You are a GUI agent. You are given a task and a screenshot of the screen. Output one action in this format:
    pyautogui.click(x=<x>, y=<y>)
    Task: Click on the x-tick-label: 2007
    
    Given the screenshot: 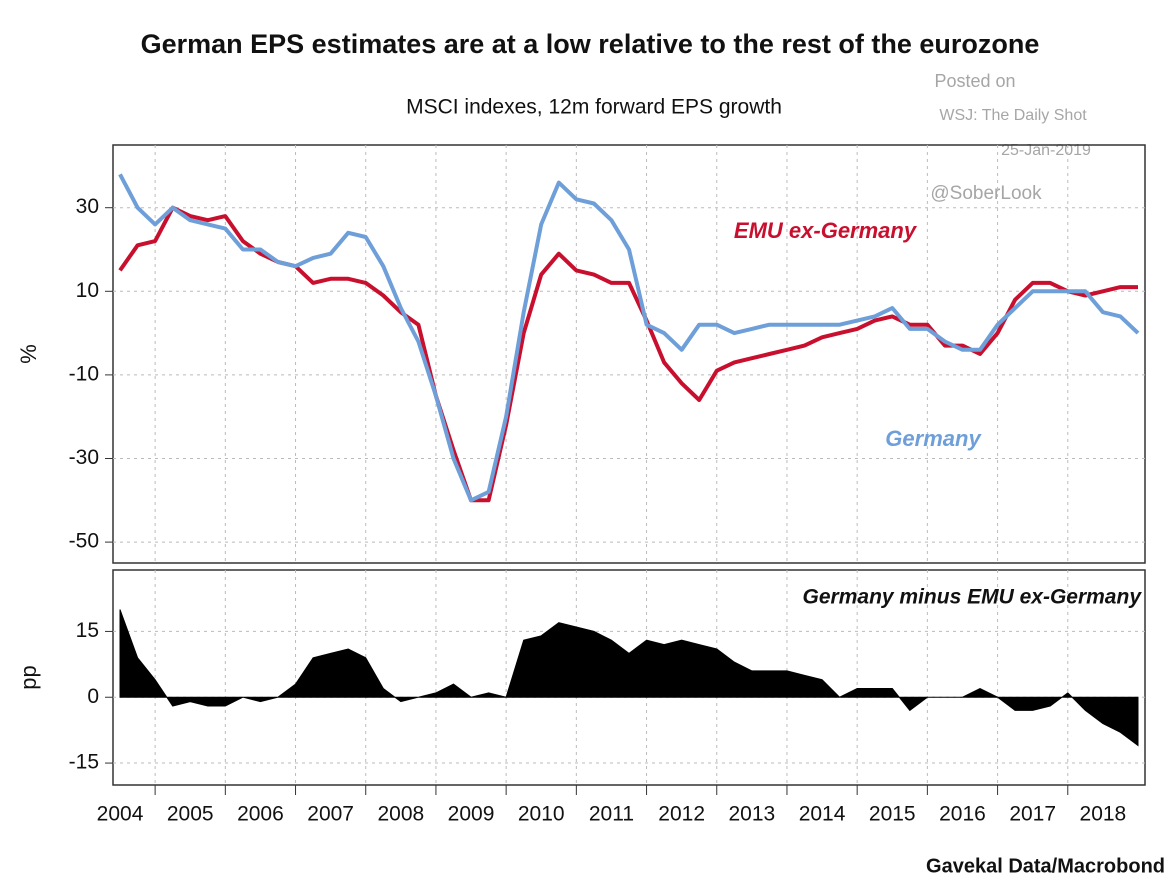 What is the action you would take?
    pyautogui.click(x=330, y=814)
    